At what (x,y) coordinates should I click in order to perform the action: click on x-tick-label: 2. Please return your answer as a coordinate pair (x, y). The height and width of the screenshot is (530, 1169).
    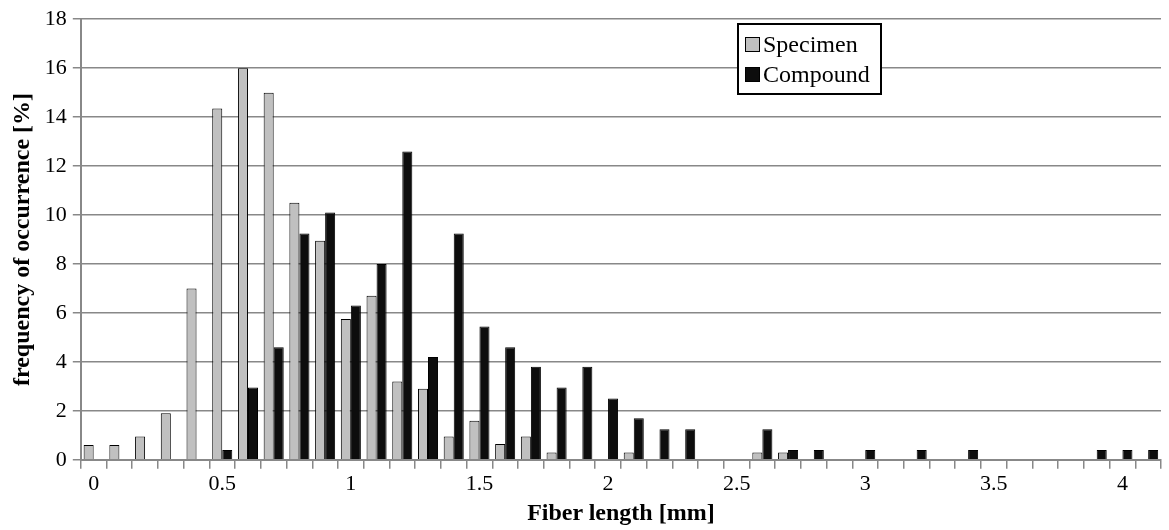
    Looking at the image, I should click on (608, 482).